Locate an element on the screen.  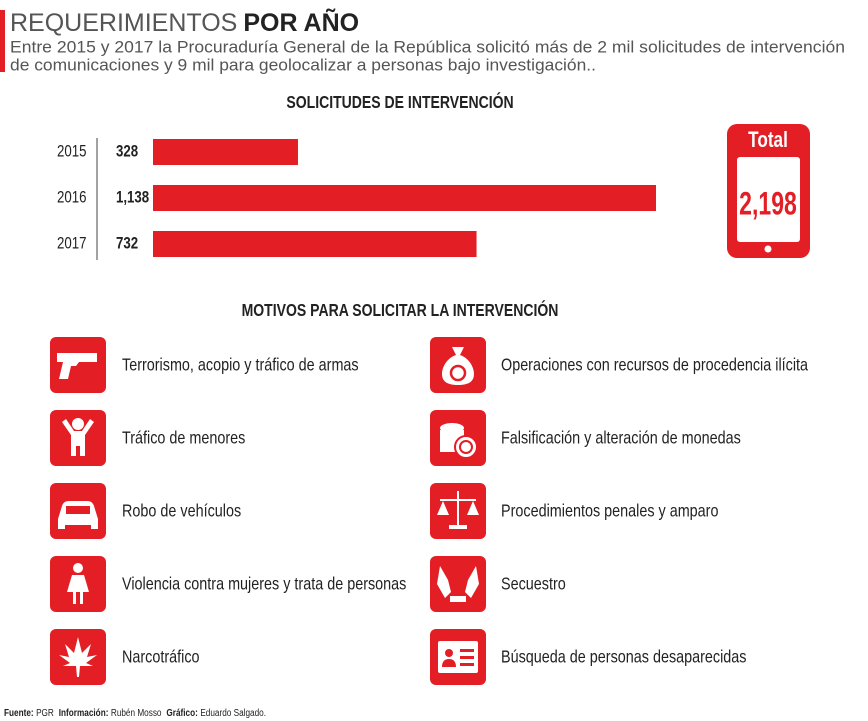
footer-part: Rubén Mosso is located at coordinates (136, 713).